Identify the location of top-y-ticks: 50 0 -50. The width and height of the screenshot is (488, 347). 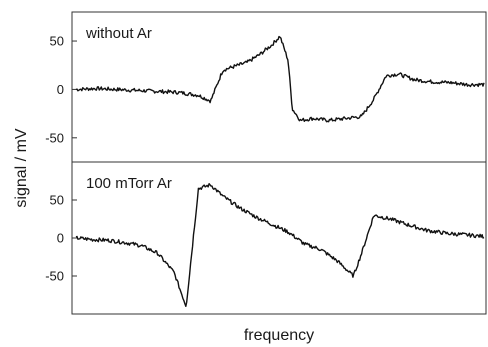
(61, 89).